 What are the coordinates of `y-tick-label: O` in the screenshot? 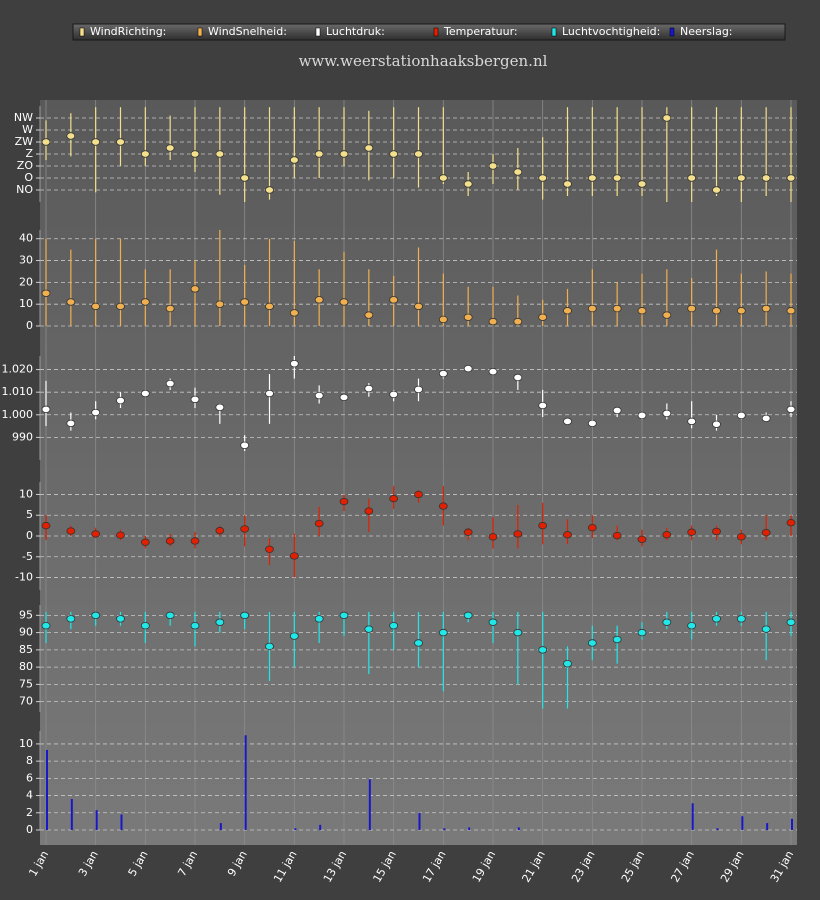 It's located at (28, 177).